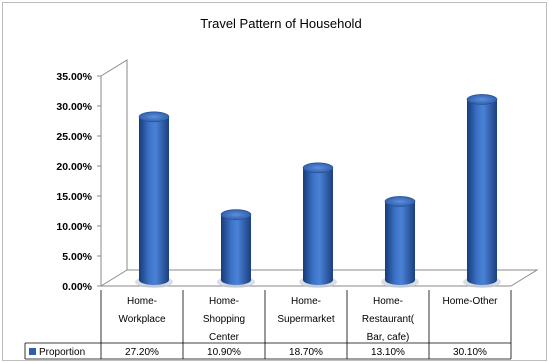  I want to click on y-tick-label: 30.00%, so click(74, 107).